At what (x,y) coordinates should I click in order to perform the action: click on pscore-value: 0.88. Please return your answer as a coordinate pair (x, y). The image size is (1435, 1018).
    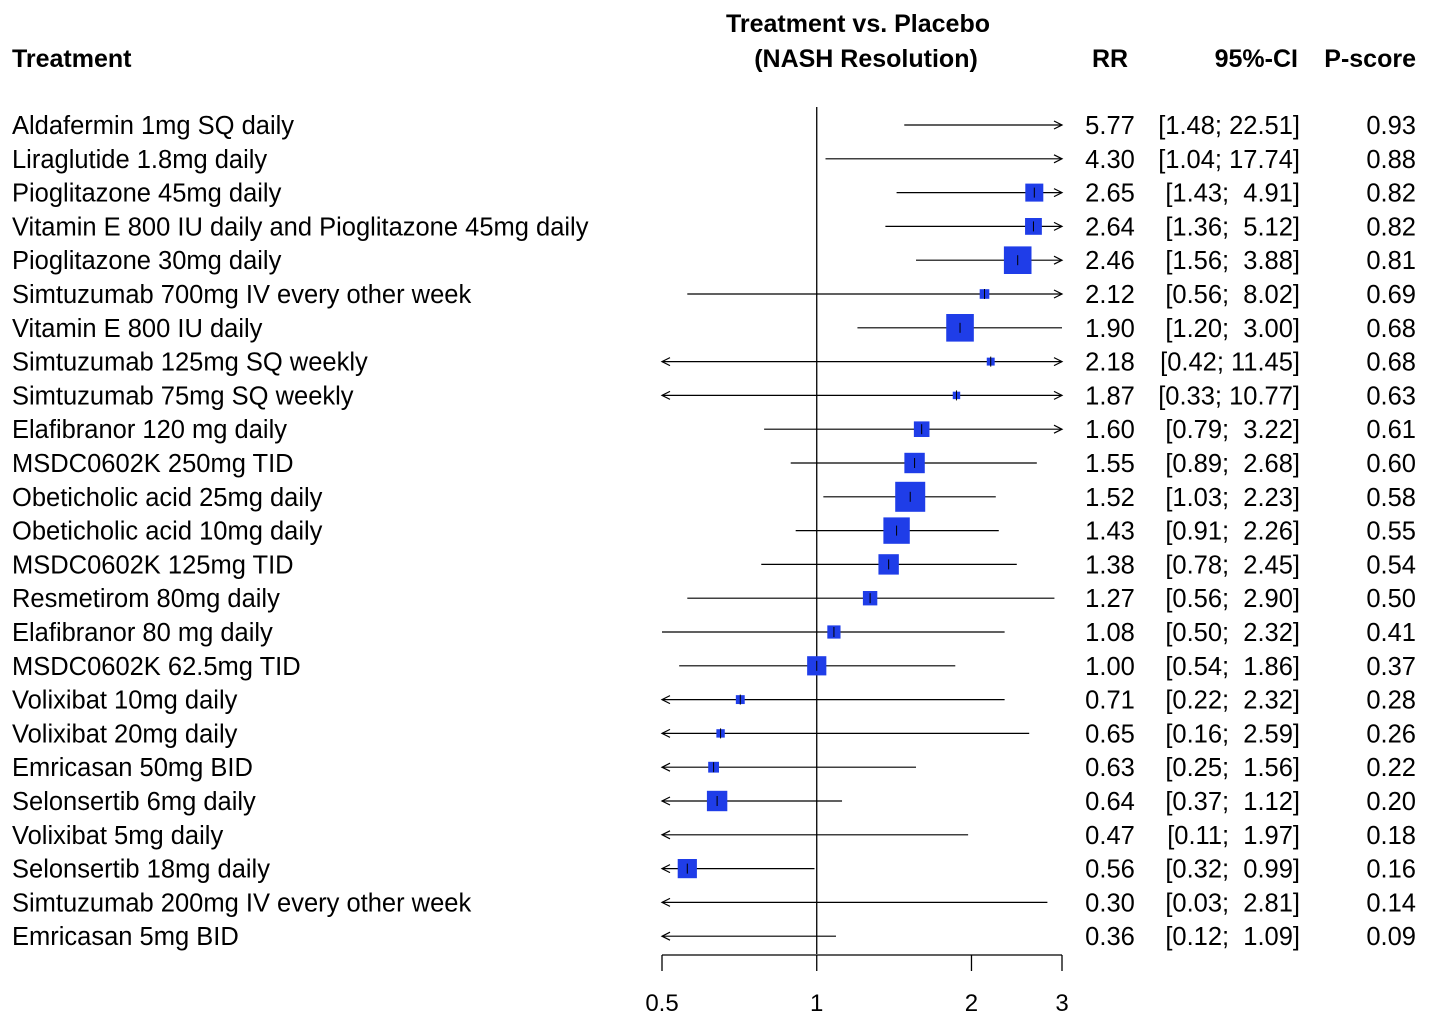
    Looking at the image, I should click on (1391, 160).